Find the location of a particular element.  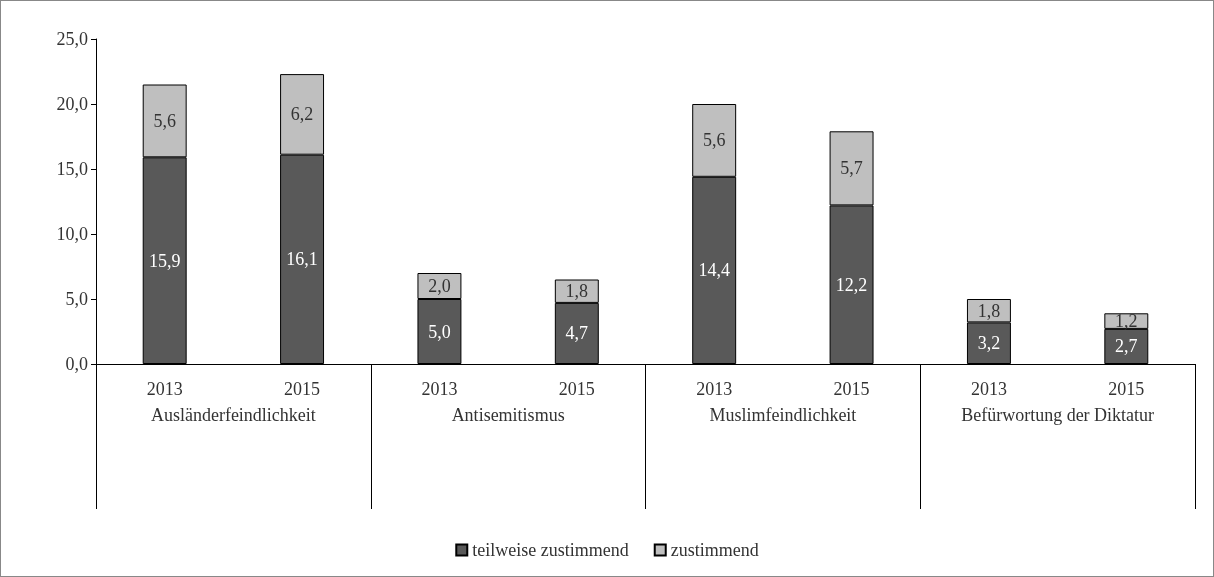

data-label: 1,2 is located at coordinates (1126, 321).